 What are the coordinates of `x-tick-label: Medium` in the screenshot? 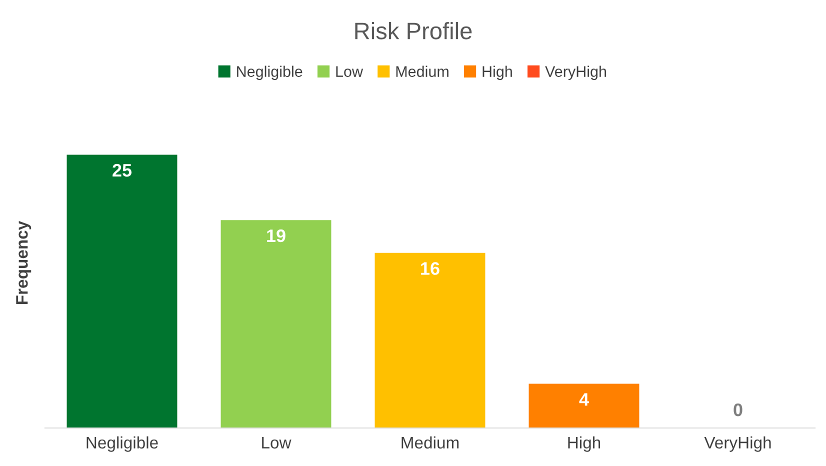 It's located at (430, 442).